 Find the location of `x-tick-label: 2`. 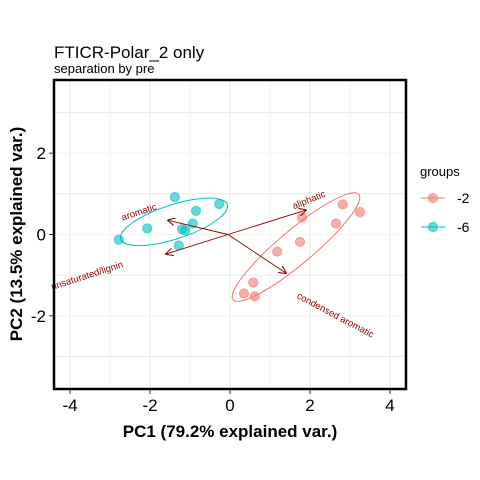

x-tick-label: 2 is located at coordinates (309, 405).